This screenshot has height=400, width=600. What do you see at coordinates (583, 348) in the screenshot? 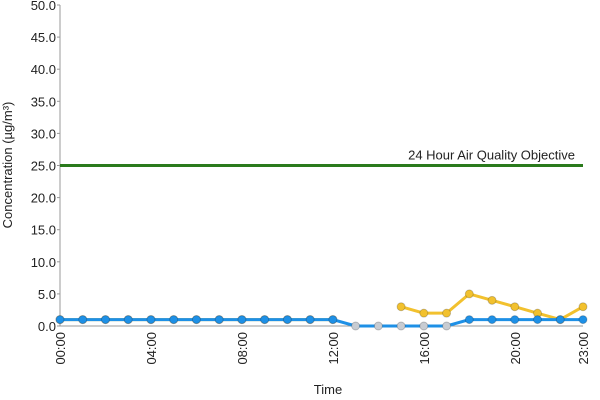
I see `x-tick-label: 23:00` at bounding box center [583, 348].